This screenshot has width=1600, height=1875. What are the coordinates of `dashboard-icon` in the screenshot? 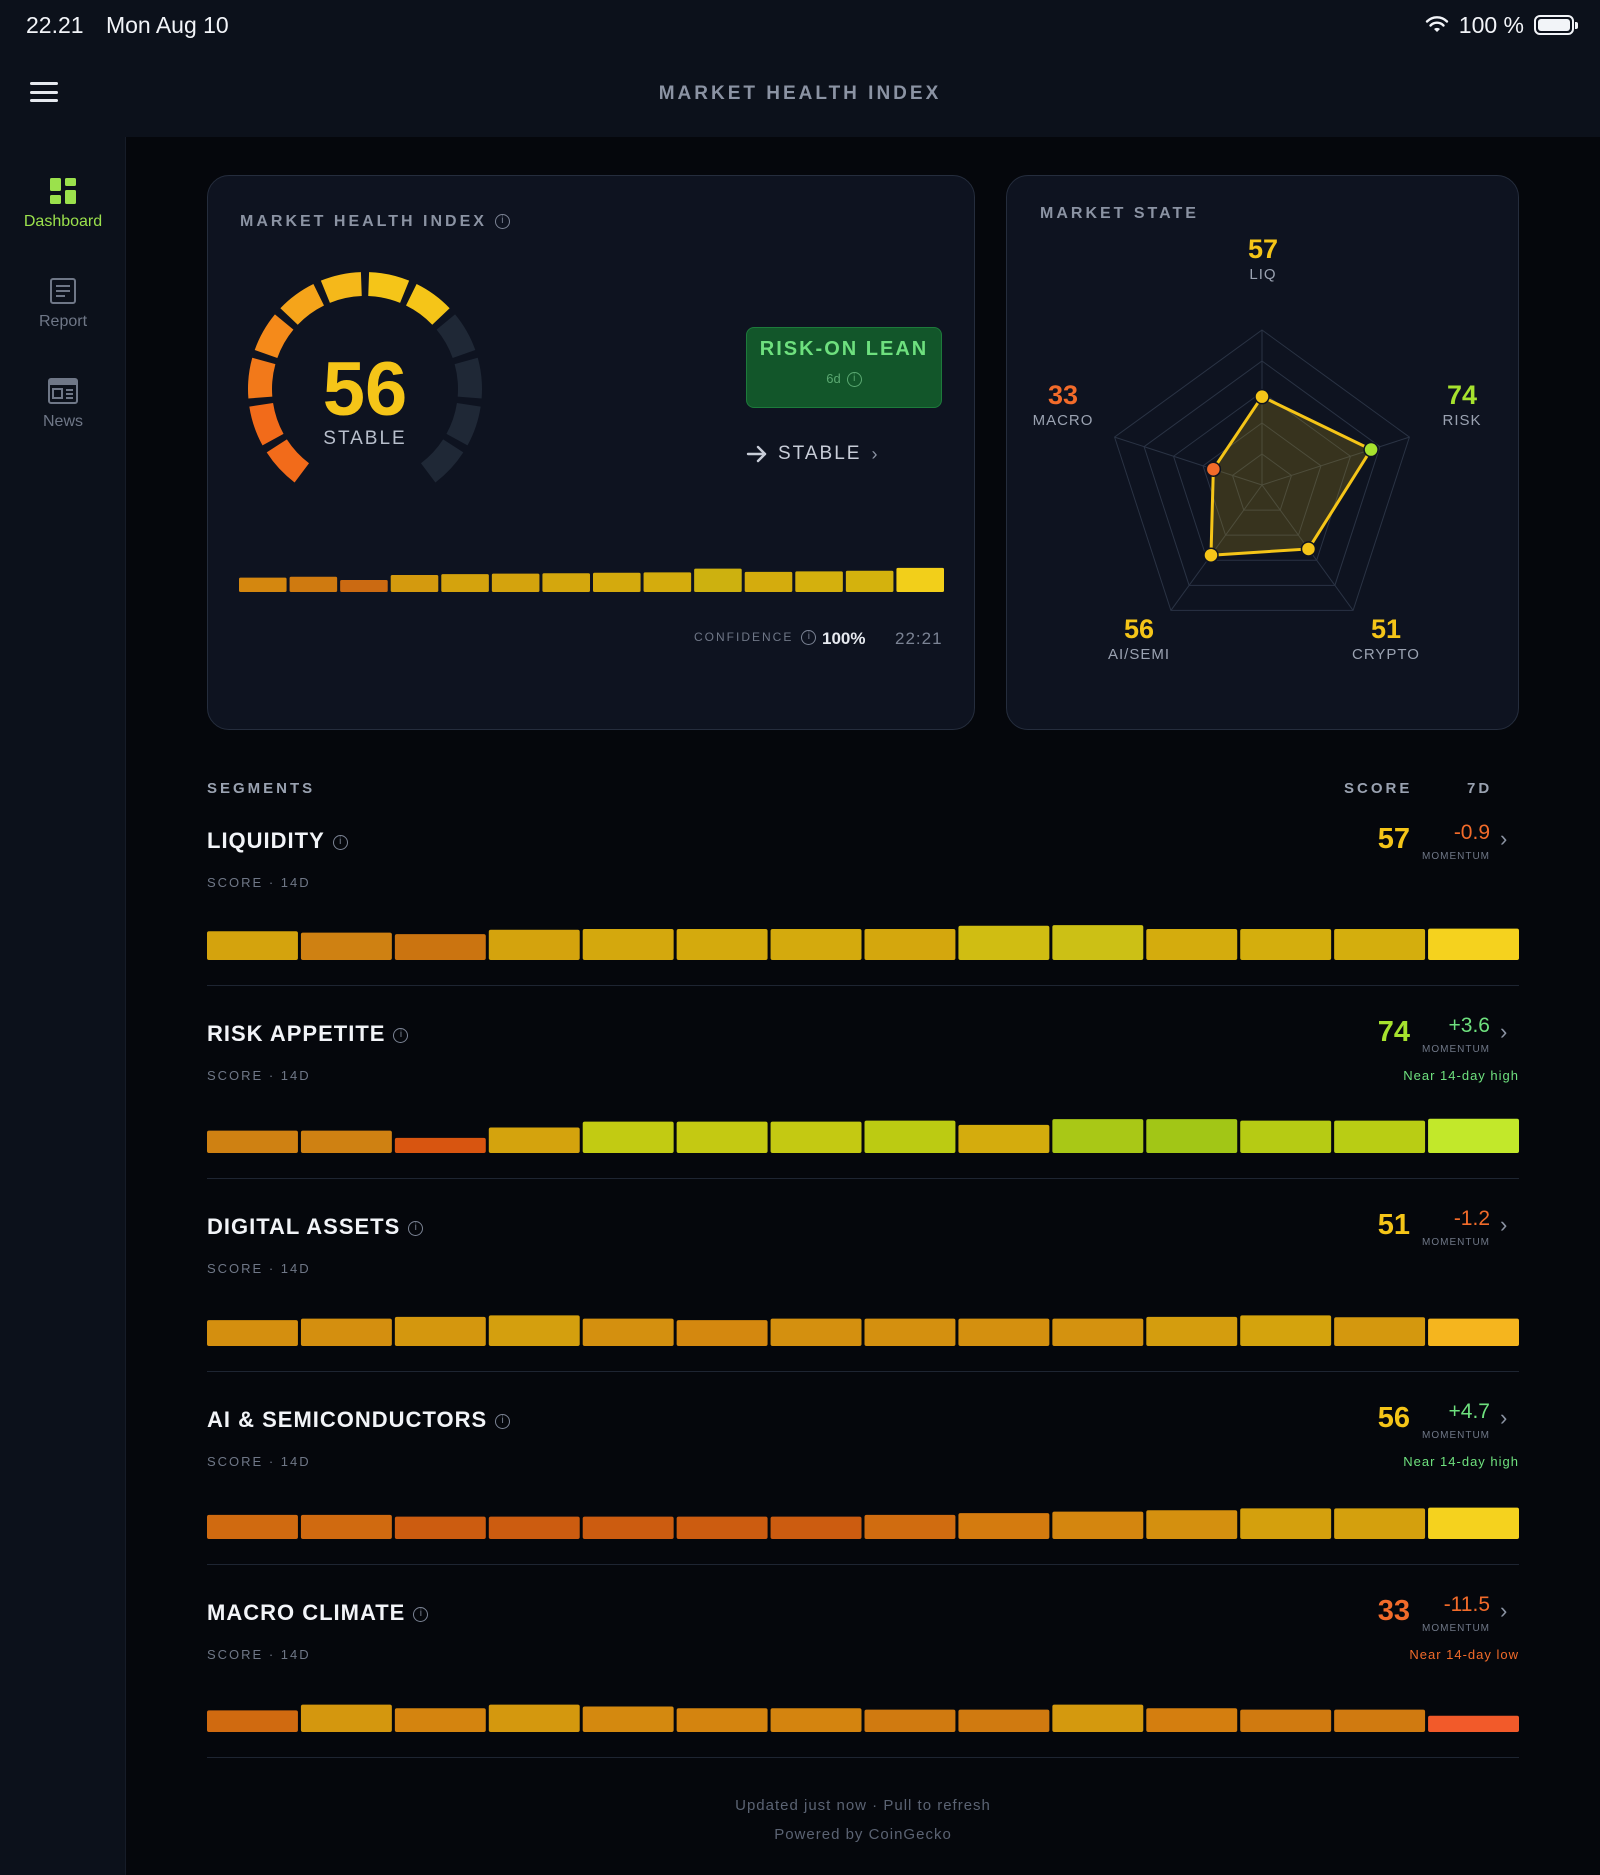 It's located at (63, 191).